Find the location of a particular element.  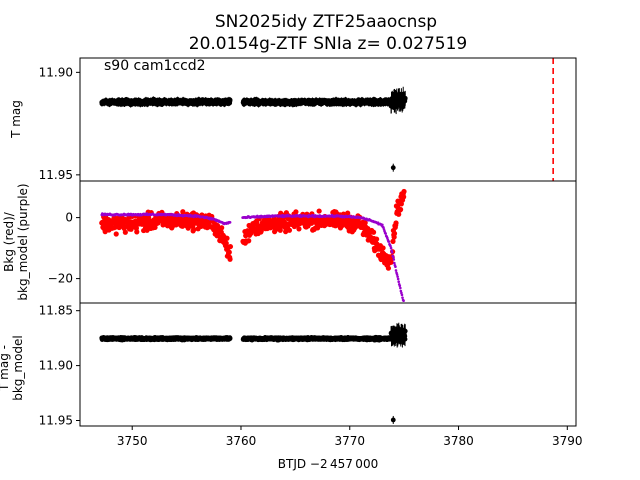

panel-top-yticks: 11.90 11.95 is located at coordinates (59, 123).